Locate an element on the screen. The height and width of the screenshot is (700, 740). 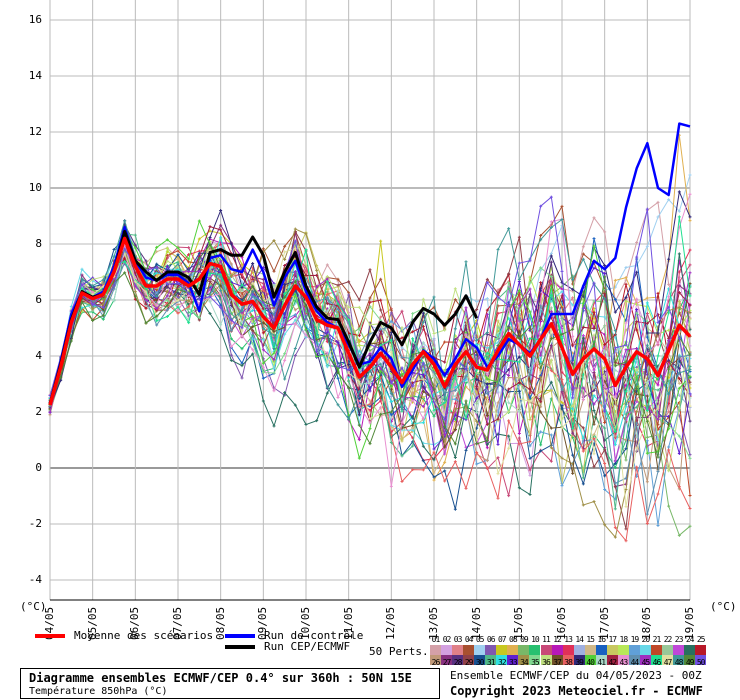
member-number: 44 is located at coordinates (635, 662).